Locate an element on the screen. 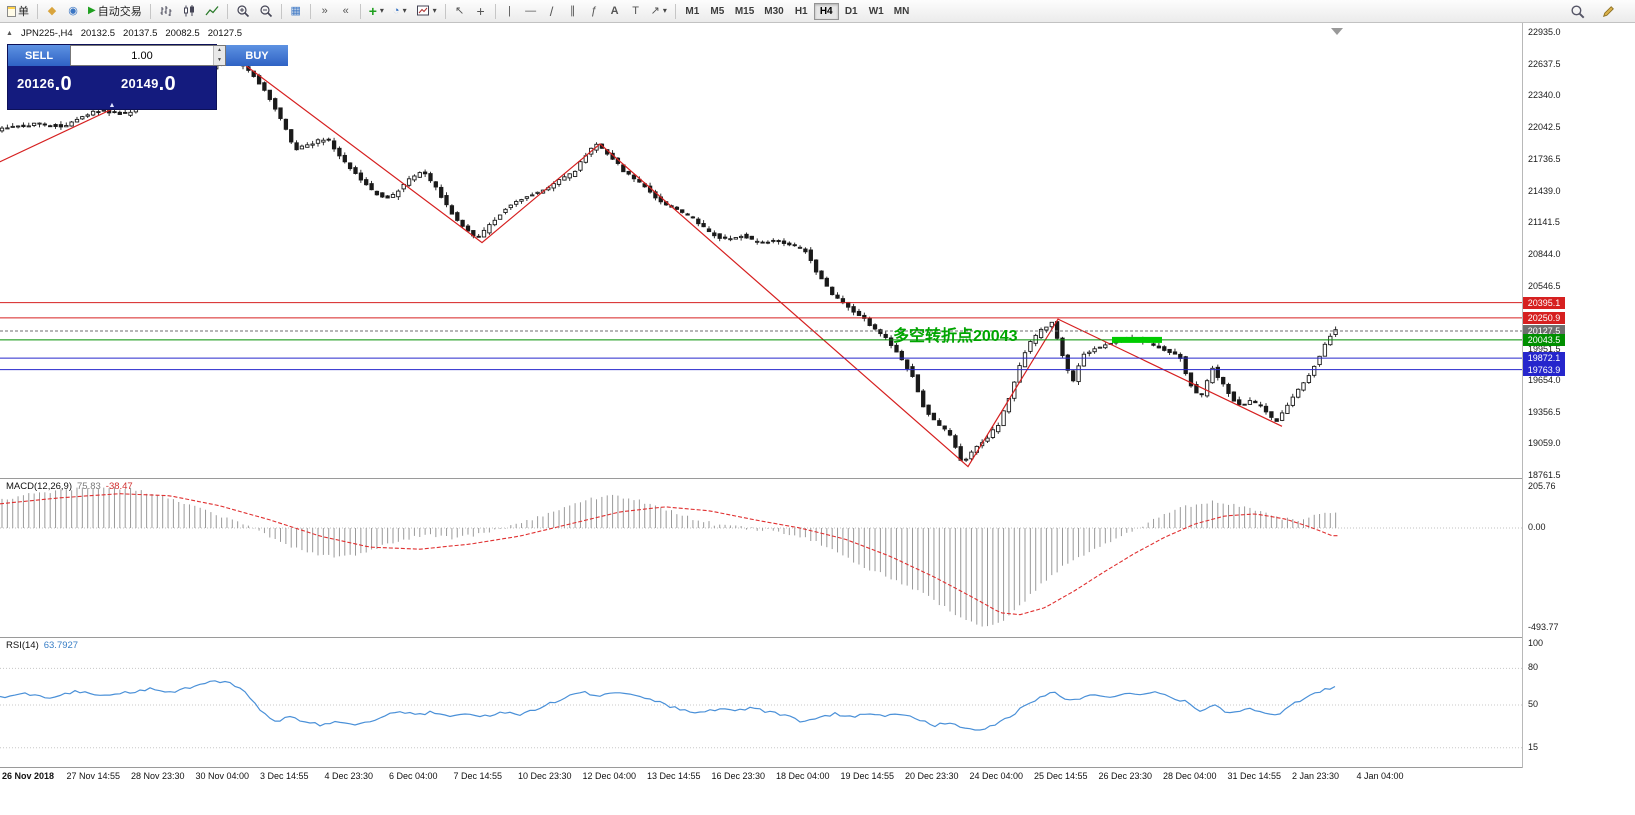  rsi-value: 63.7927 is located at coordinates (61, 645).